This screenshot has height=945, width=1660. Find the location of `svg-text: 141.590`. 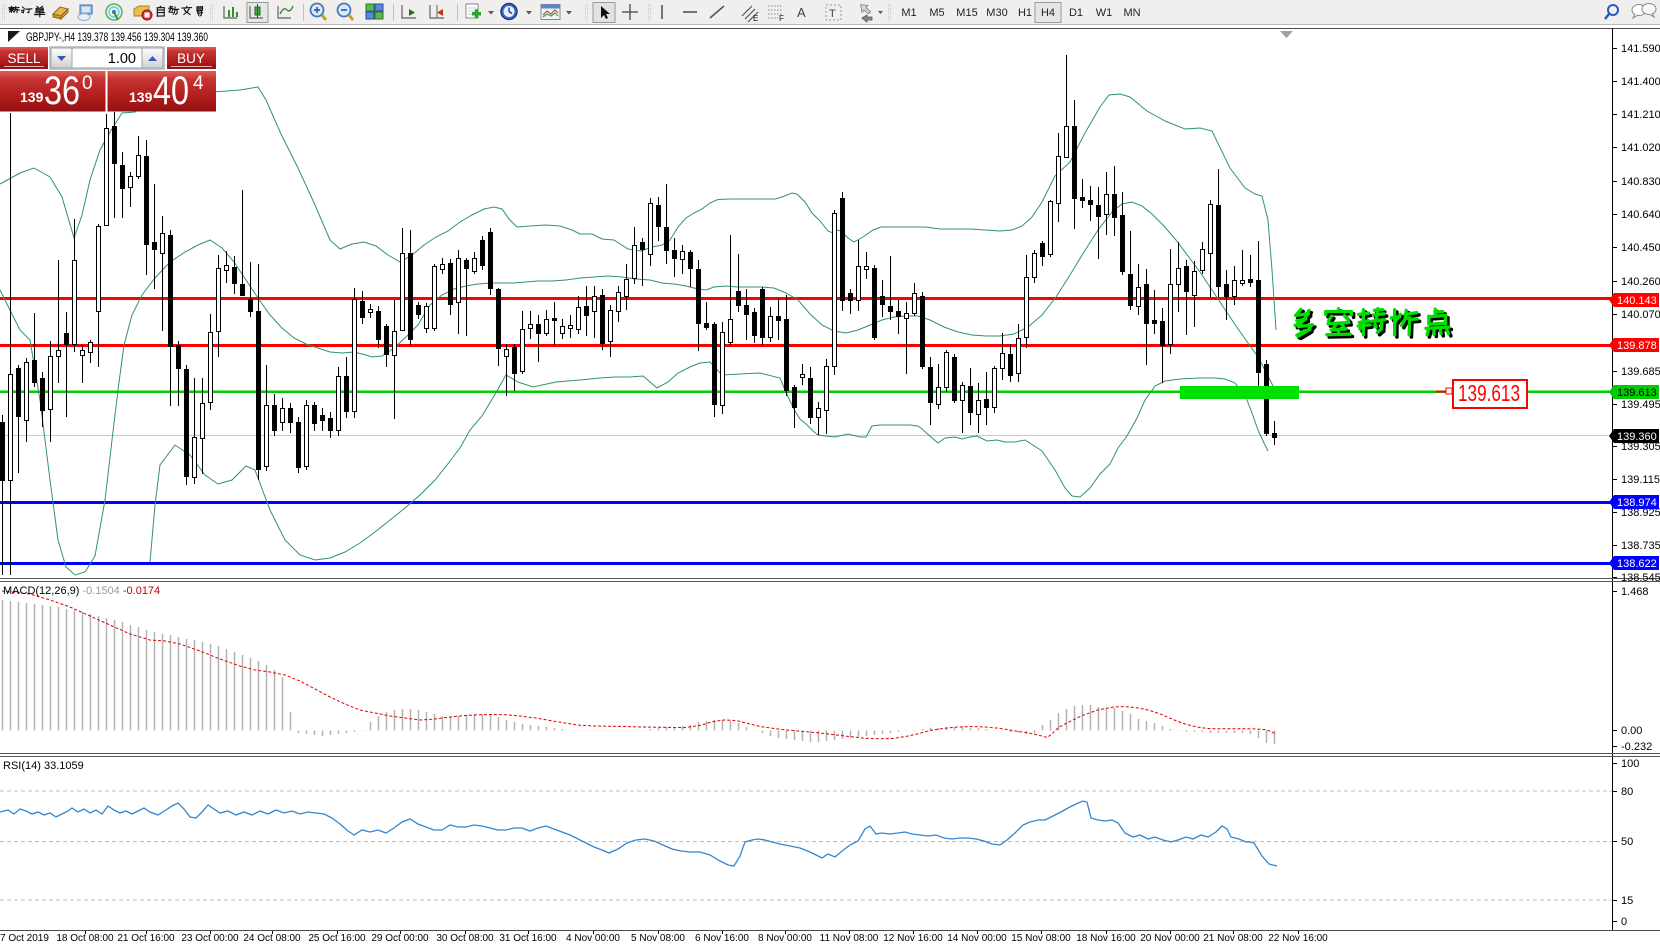

svg-text: 141.590 is located at coordinates (1640, 49).